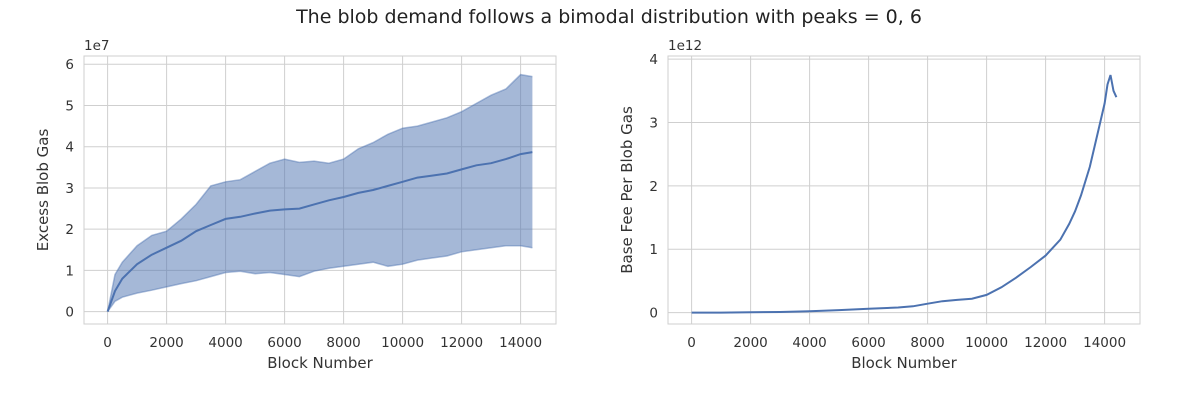 The image size is (1200, 400). I want to click on y-offset-text: 1e12, so click(685, 46).